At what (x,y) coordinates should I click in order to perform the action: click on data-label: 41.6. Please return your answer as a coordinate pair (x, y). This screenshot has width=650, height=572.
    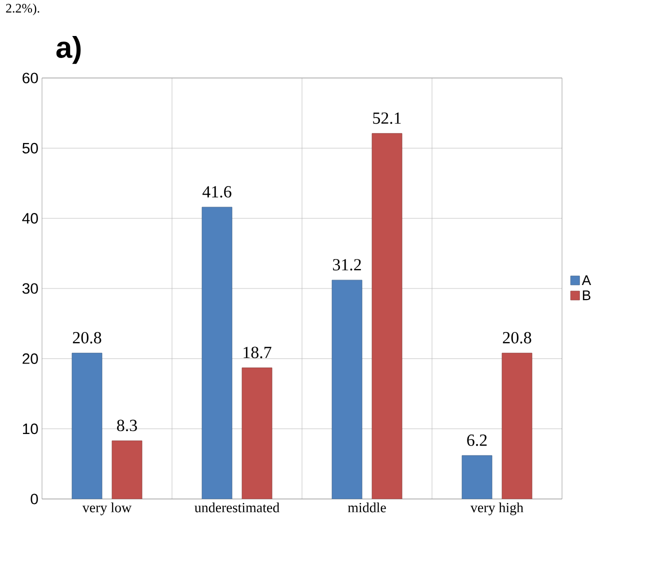
    Looking at the image, I should click on (217, 192).